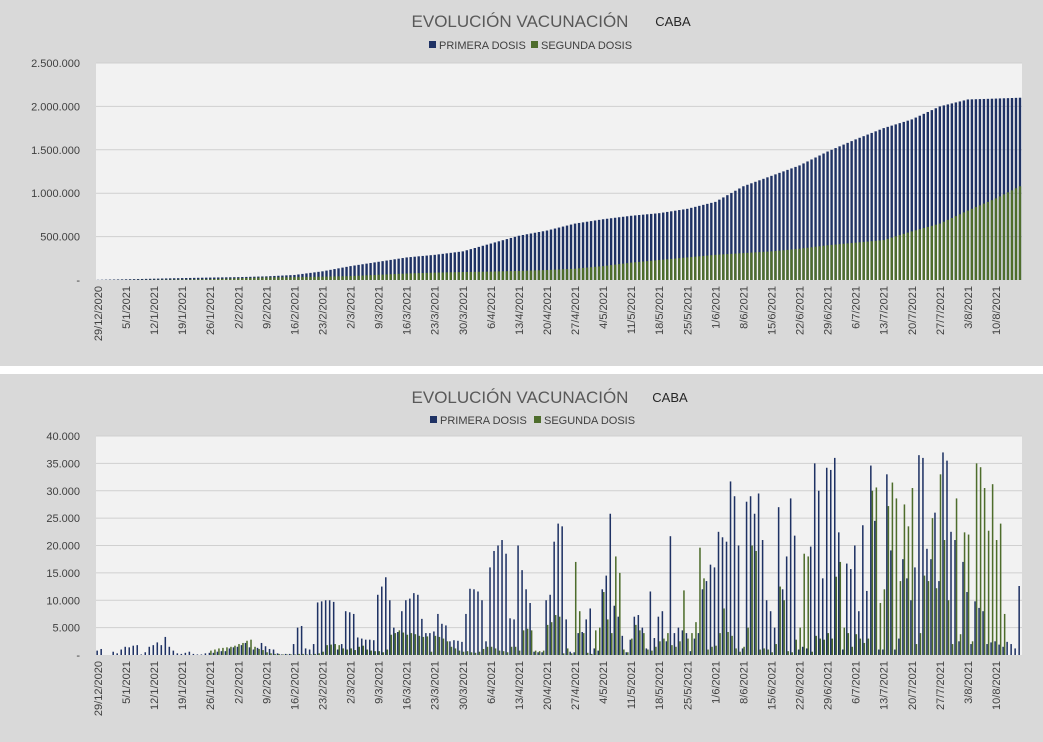  What do you see at coordinates (408, 685) in the screenshot?
I see `x-tick-label: 16/3/2021` at bounding box center [408, 685].